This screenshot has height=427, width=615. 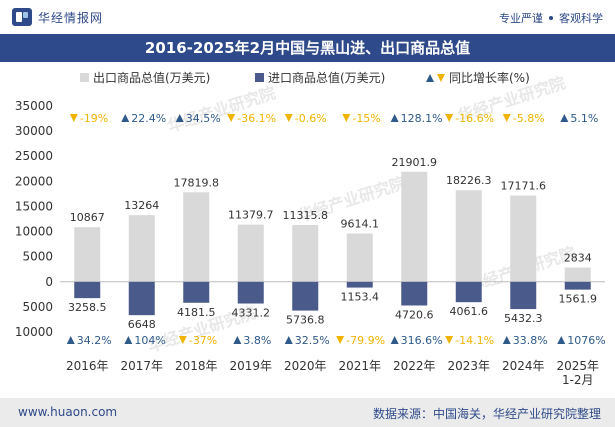 What do you see at coordinates (34, 106) in the screenshot?
I see `y-tick-label: 35000` at bounding box center [34, 106].